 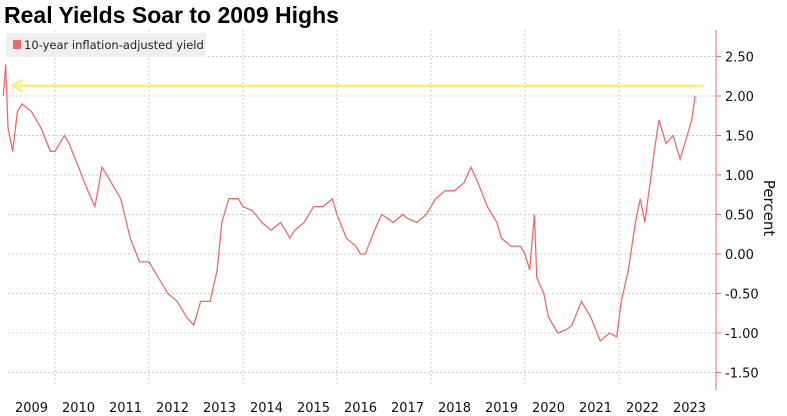 I want to click on x-tick-label: 2011, so click(x=125, y=408).